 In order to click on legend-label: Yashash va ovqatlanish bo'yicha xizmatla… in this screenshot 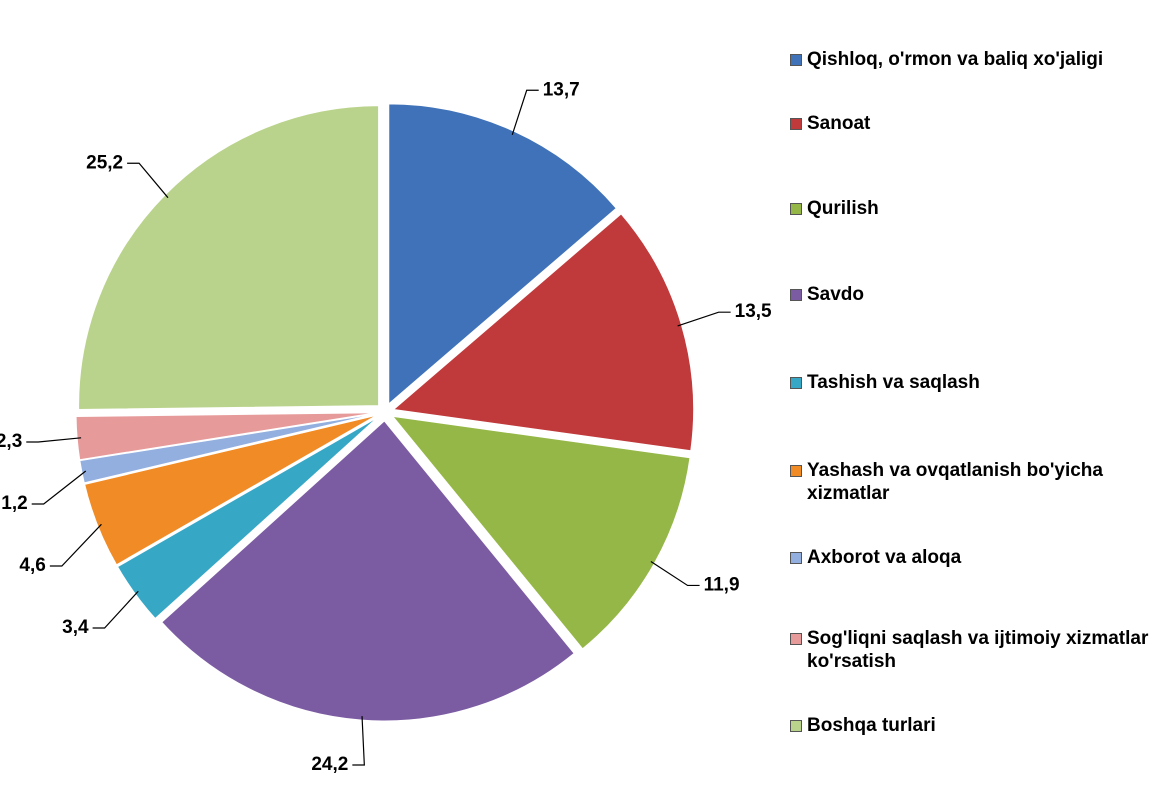, I will do `click(955, 482)`.